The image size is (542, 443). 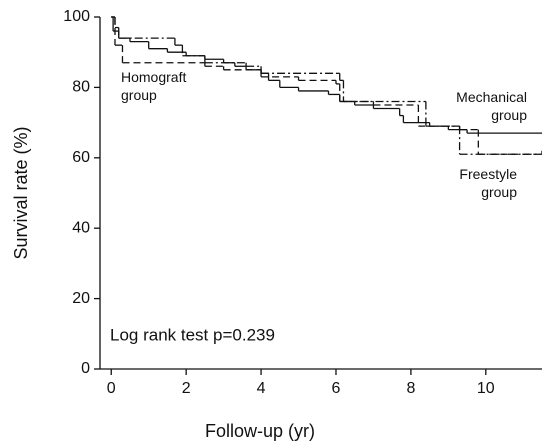 What do you see at coordinates (111, 388) in the screenshot?
I see `x-tick-label: 0` at bounding box center [111, 388].